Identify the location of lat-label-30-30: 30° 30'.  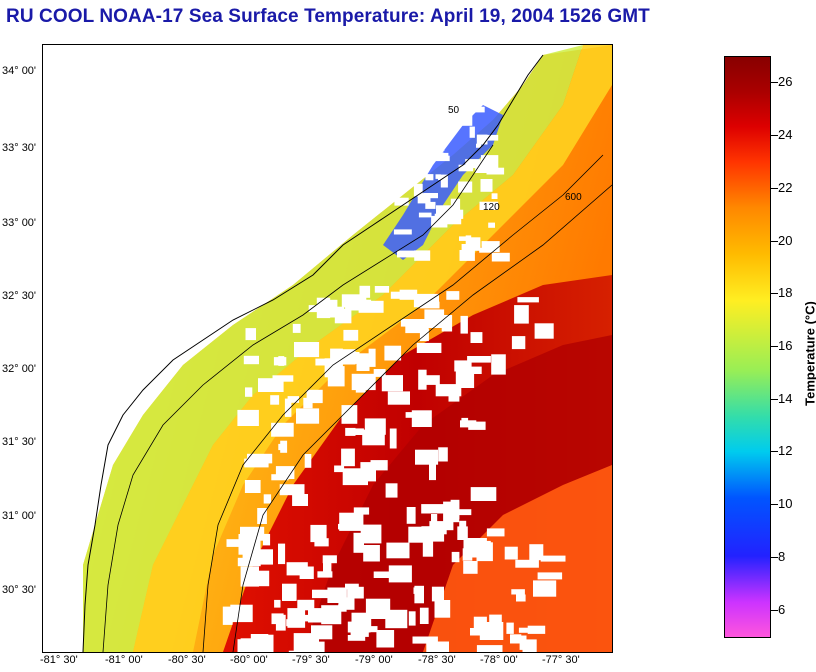
(19, 590).